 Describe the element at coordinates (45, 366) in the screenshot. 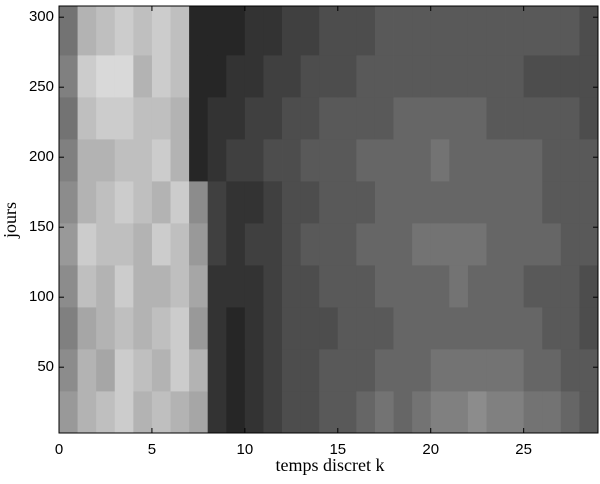

I see `y-tick-label: 50` at that location.